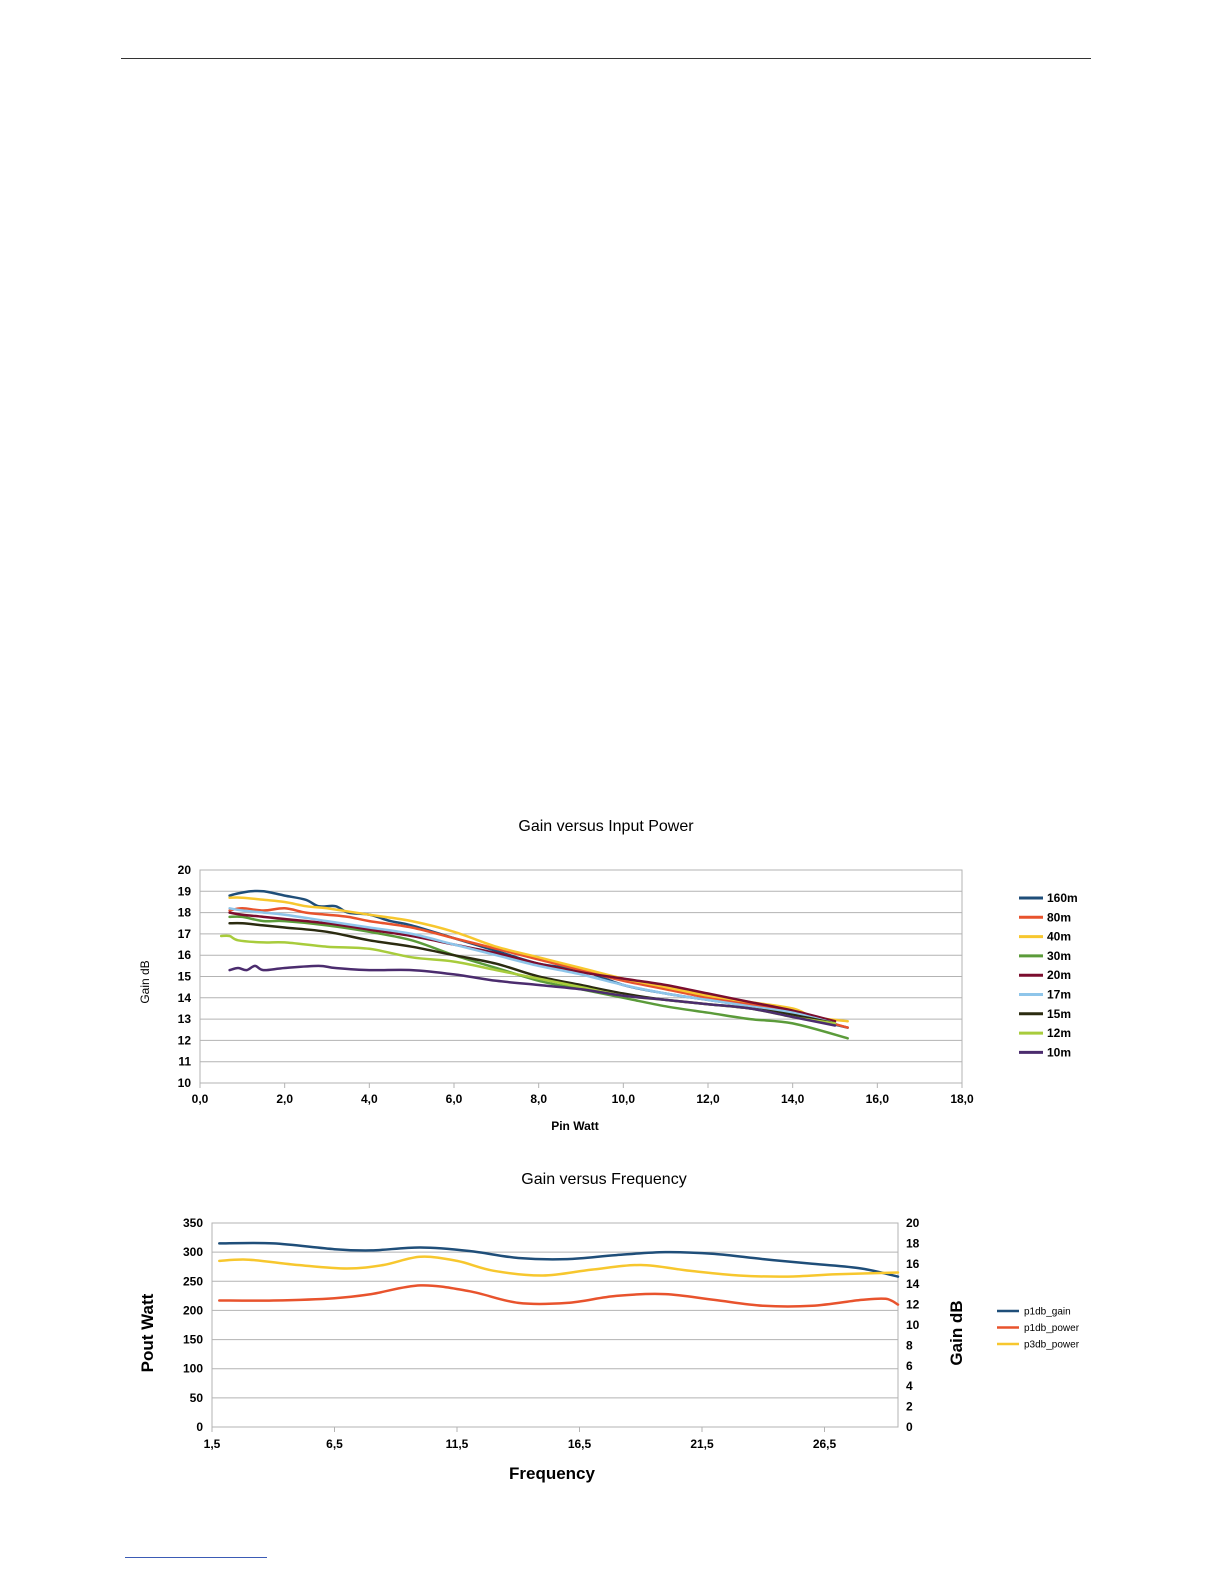 The image size is (1224, 1584). Describe the element at coordinates (1059, 917) in the screenshot. I see `legend-label: 80m` at that location.